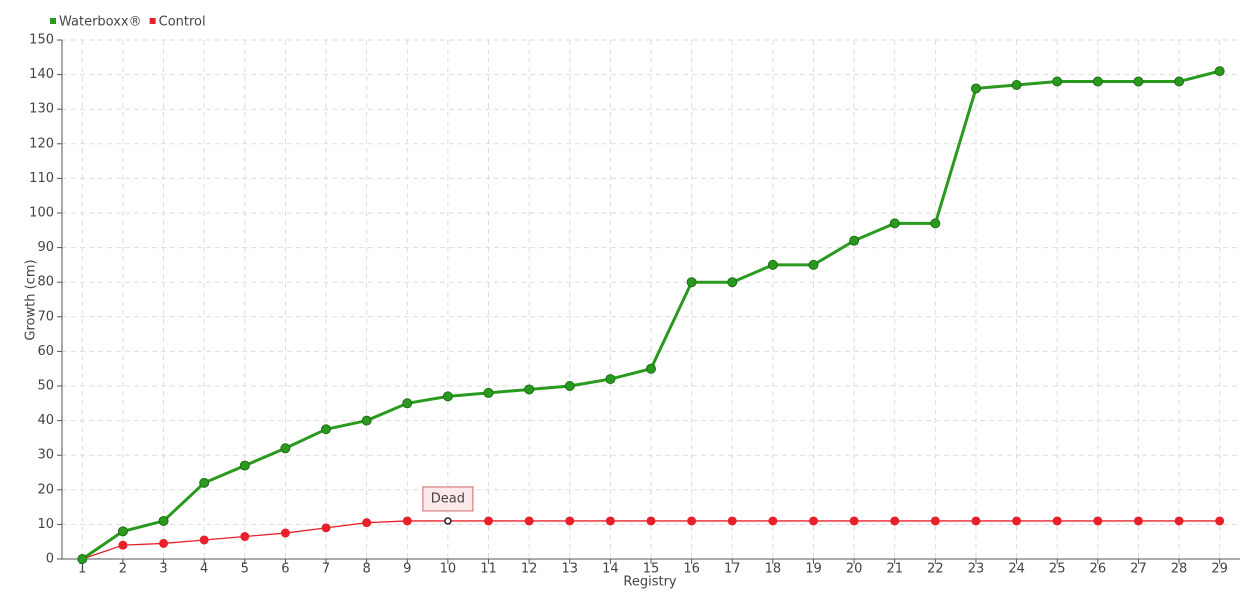 This screenshot has height=600, width=1260. Describe the element at coordinates (1138, 569) in the screenshot. I see `x-tick-label: 27` at that location.